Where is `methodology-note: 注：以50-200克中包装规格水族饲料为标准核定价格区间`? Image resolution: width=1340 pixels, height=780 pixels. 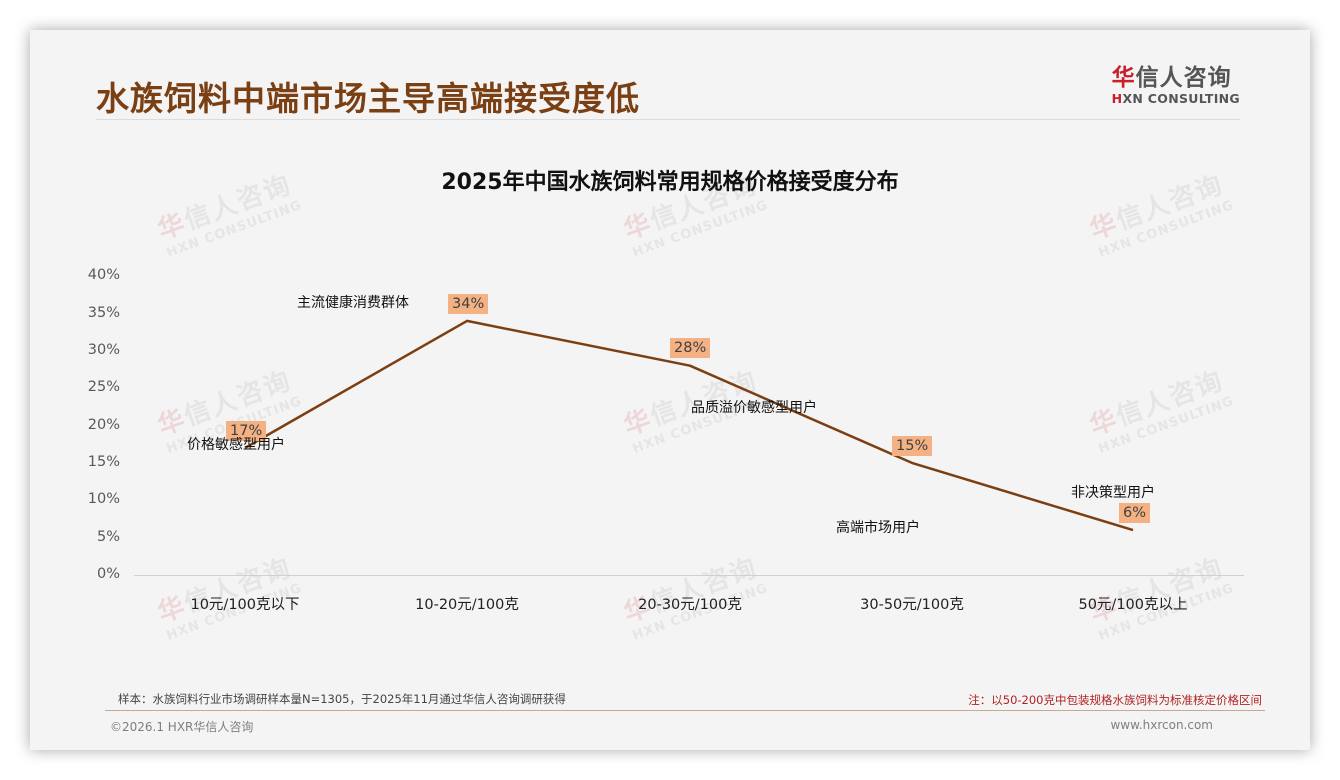 methodology-note: 注：以50-200克中包装规格水族饲料为标准核定价格区间 is located at coordinates (1115, 700).